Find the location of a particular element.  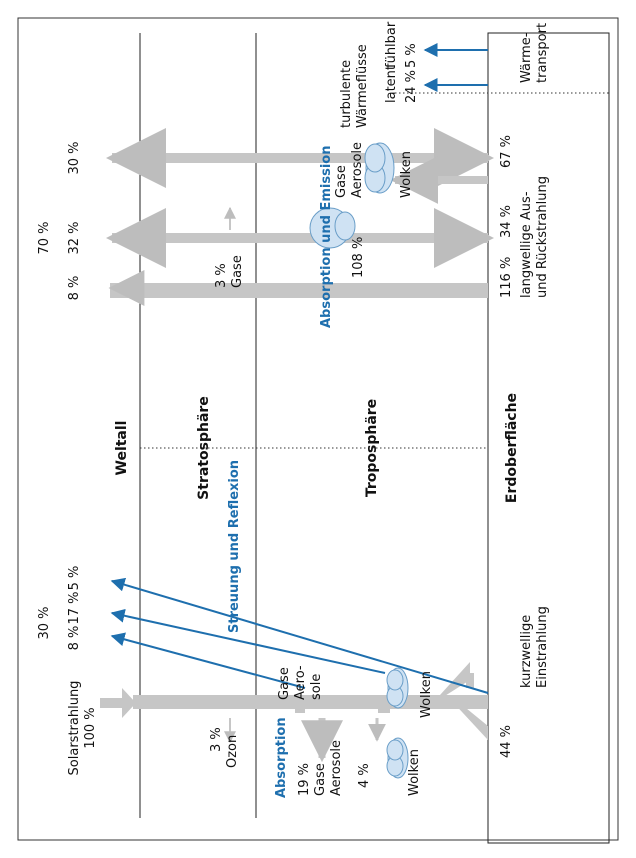

reflect-gas-3: sole is located at coordinates (316, 687).